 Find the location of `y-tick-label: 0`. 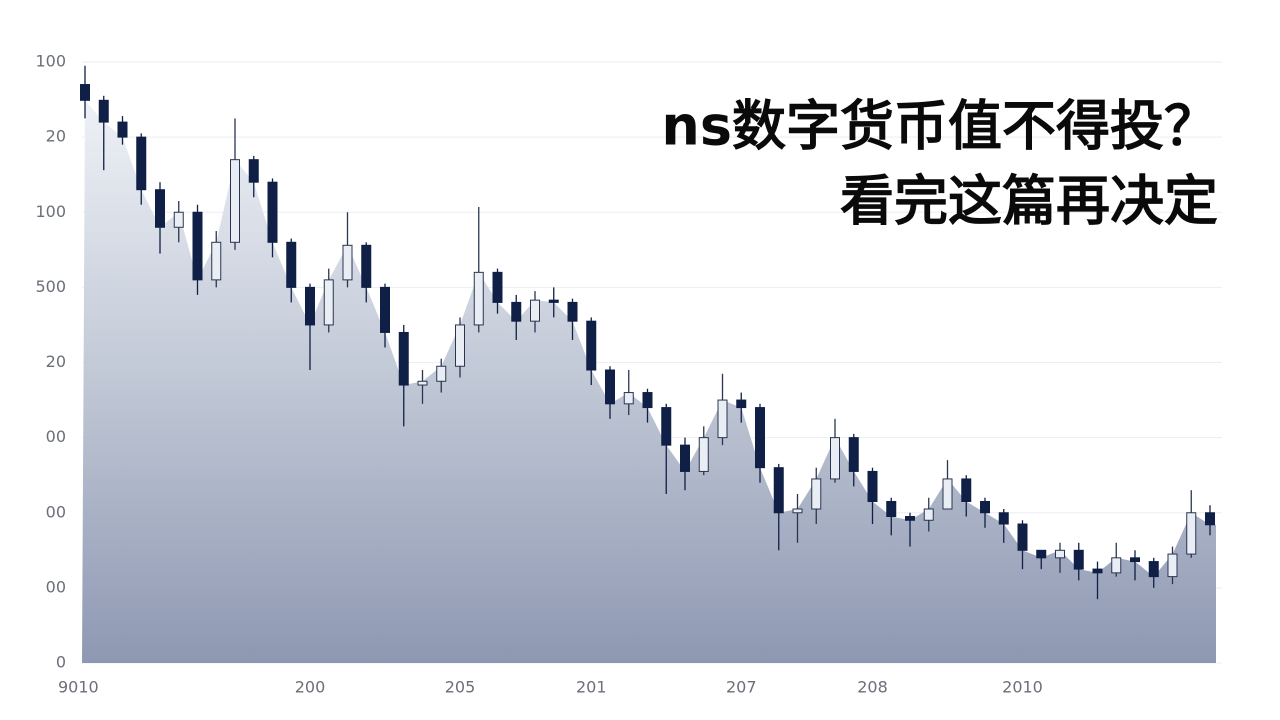

y-tick-label: 0 is located at coordinates (61, 662).